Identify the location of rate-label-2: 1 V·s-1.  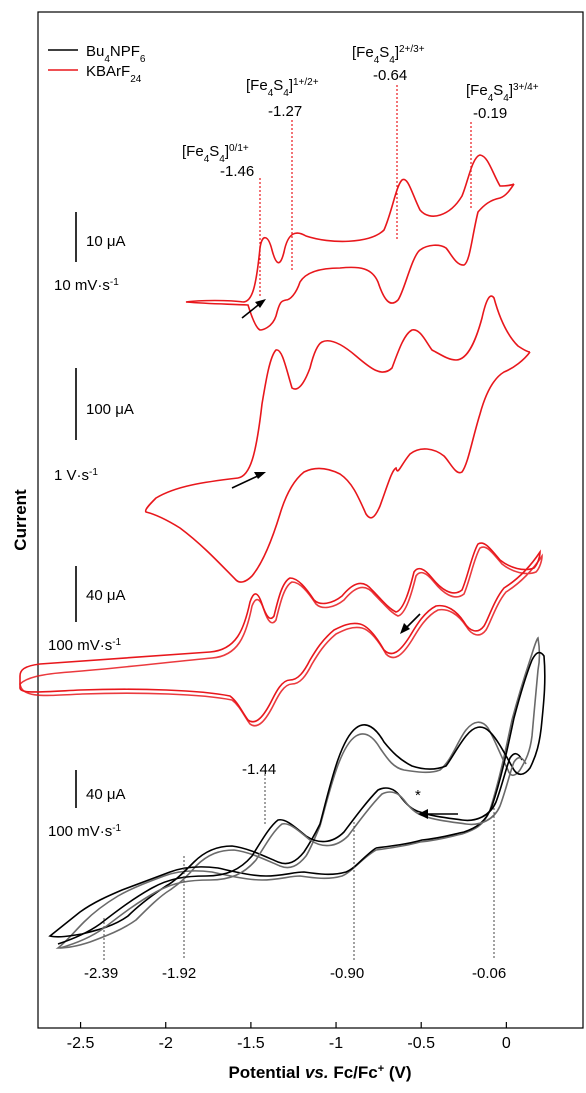
(76, 476).